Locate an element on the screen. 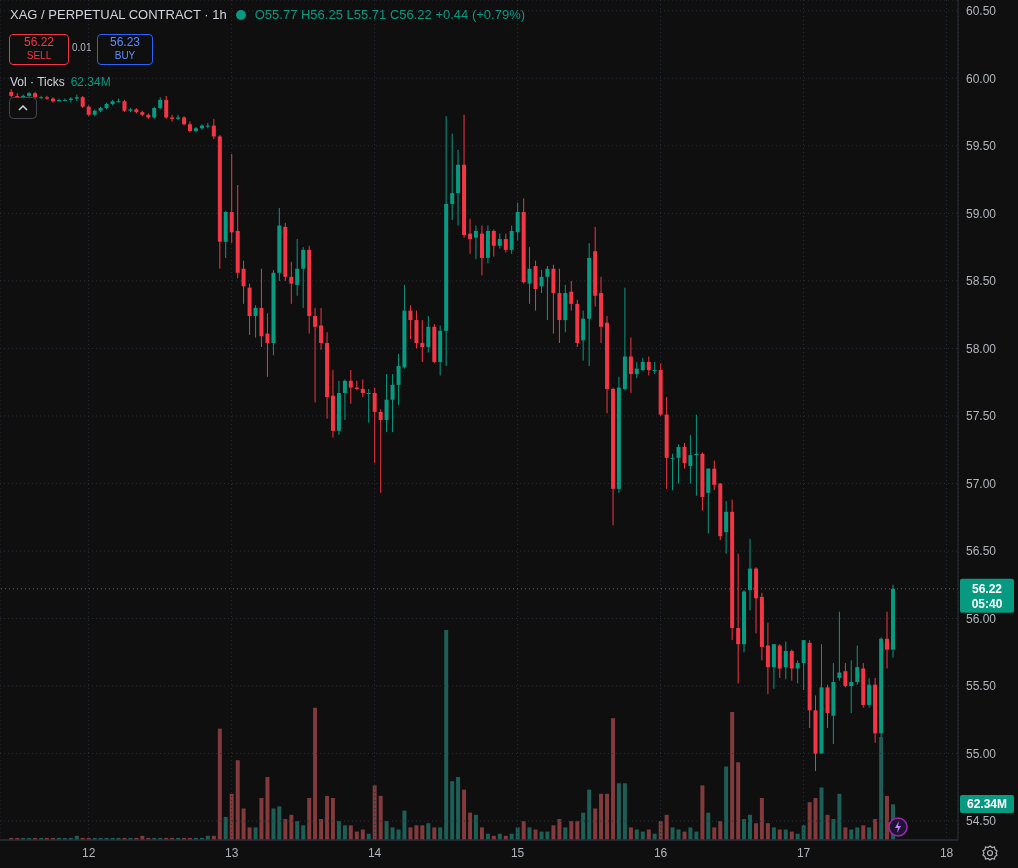 The height and width of the screenshot is (868, 1018). annotation: 0.01 is located at coordinates (82, 47).